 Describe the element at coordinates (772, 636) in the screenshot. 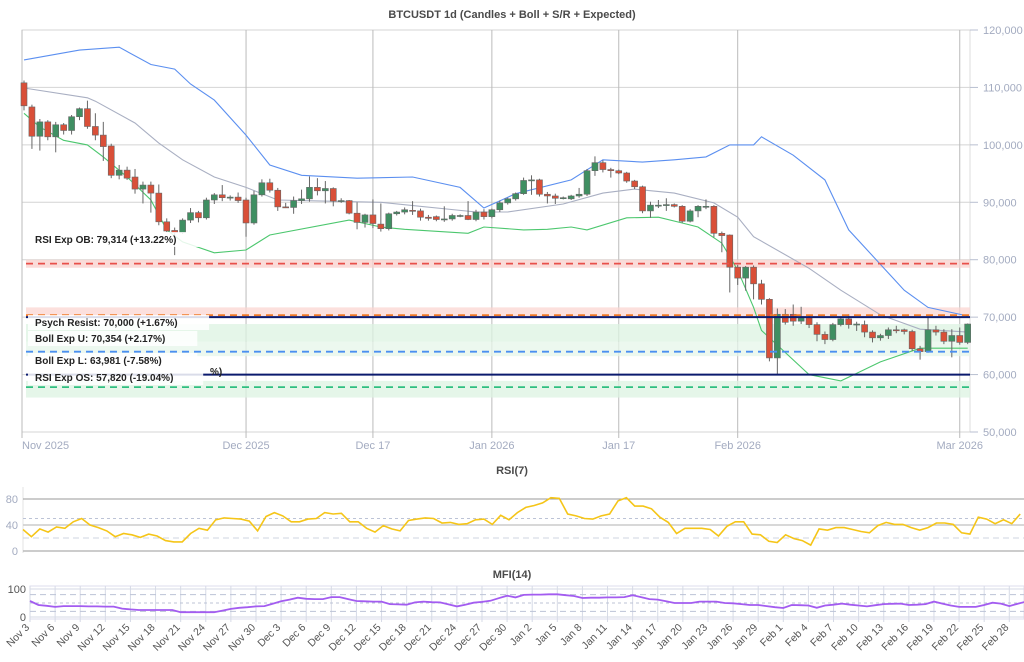

I see `mfi-x-tick-label: Feb 1` at that location.